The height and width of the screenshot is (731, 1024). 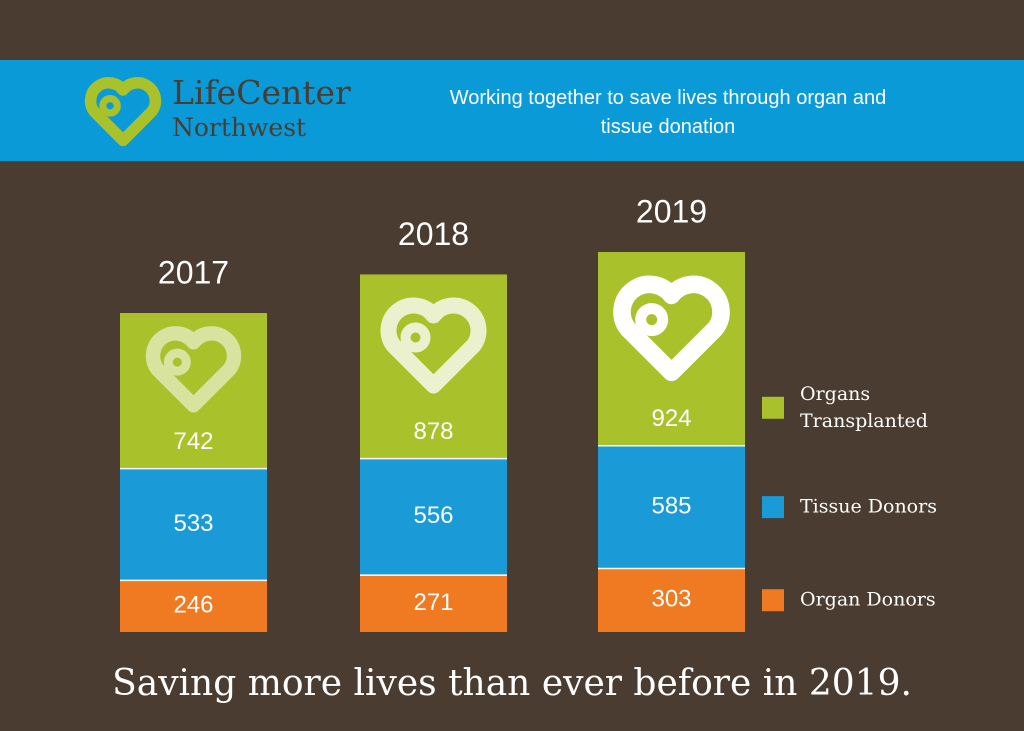 I want to click on header-band, so click(x=512, y=110).